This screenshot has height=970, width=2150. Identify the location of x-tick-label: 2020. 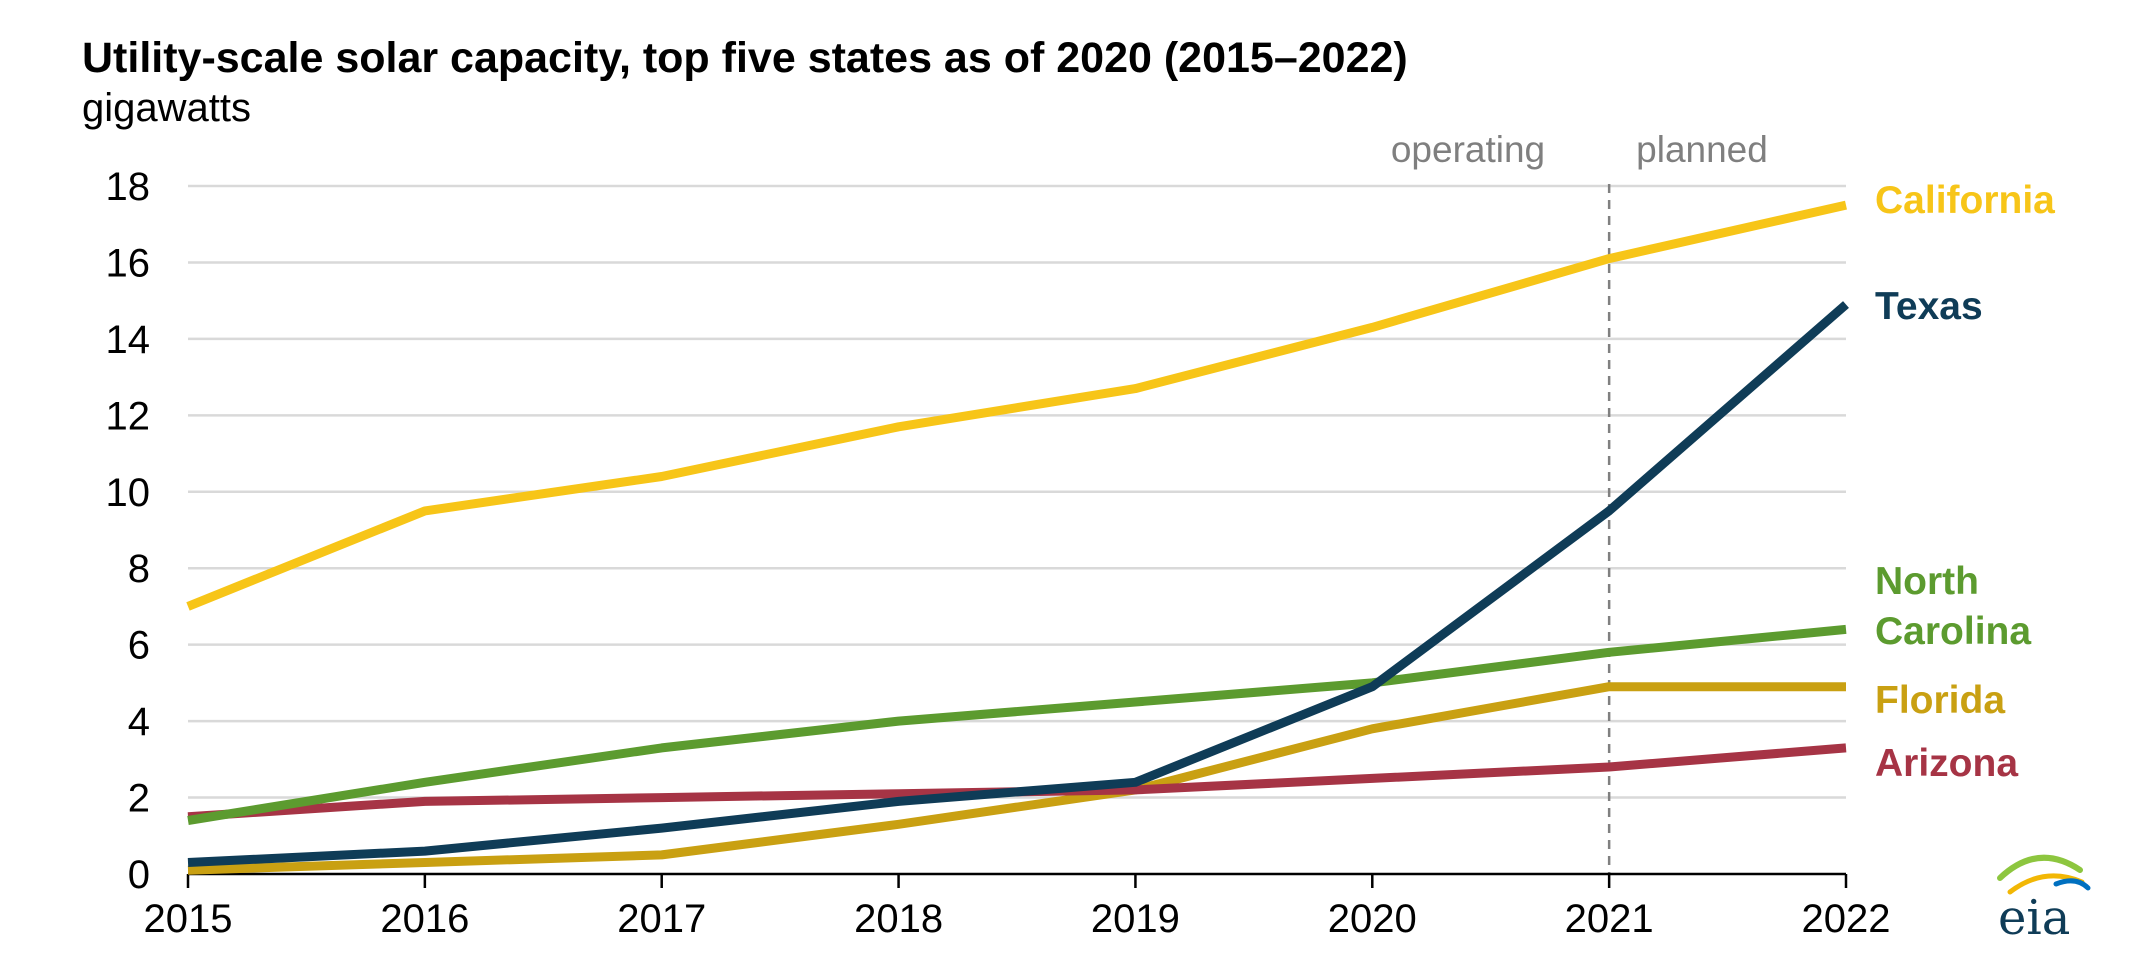
(1372, 919).